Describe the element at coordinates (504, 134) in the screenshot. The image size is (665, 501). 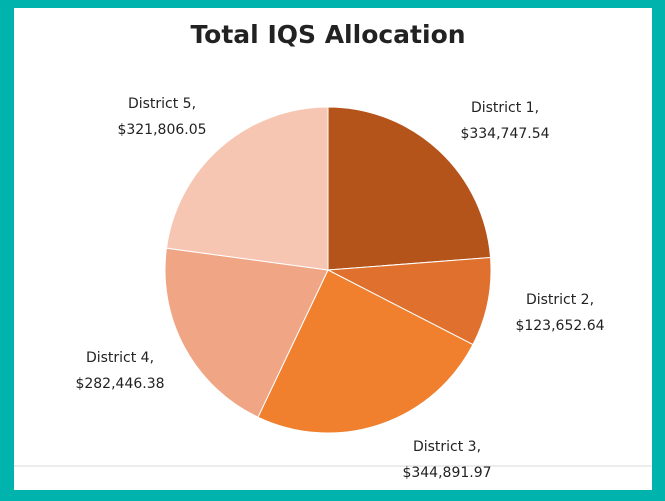
I see `value-label: $334,747.54` at that location.